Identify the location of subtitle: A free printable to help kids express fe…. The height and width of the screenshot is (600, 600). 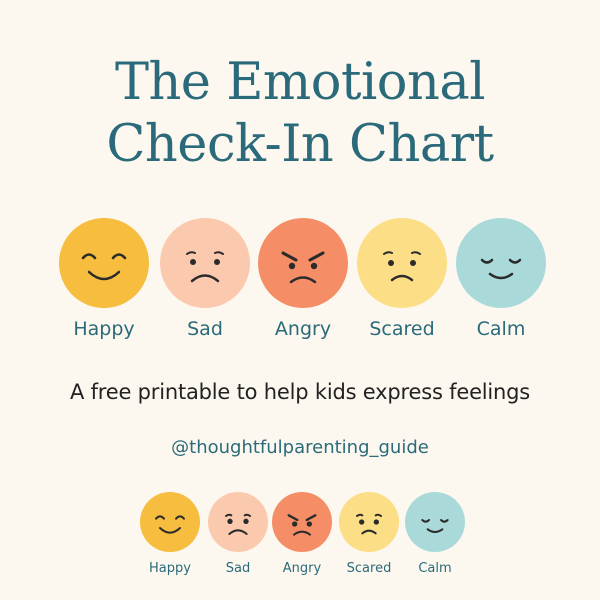
(300, 392).